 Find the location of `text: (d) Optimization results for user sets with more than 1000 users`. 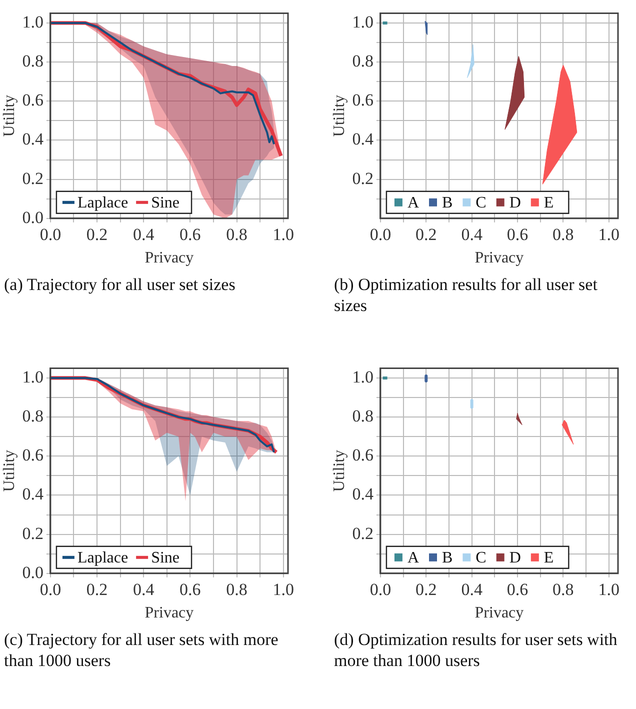

text: (d) Optimization results for user sets with more than 1000 users is located at coordinates (475, 650).